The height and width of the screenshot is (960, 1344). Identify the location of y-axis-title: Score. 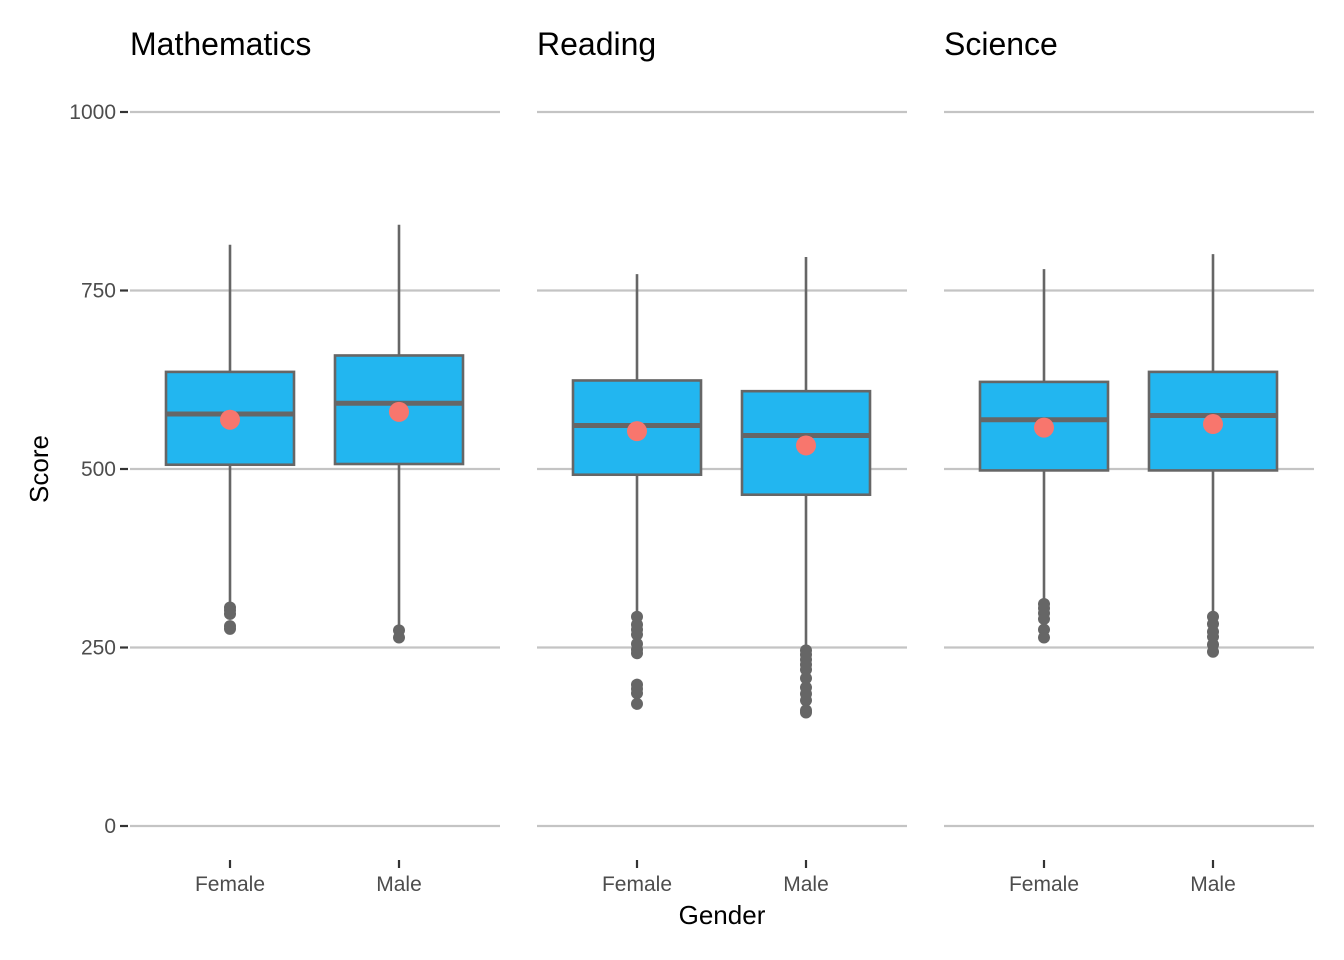
(39, 469).